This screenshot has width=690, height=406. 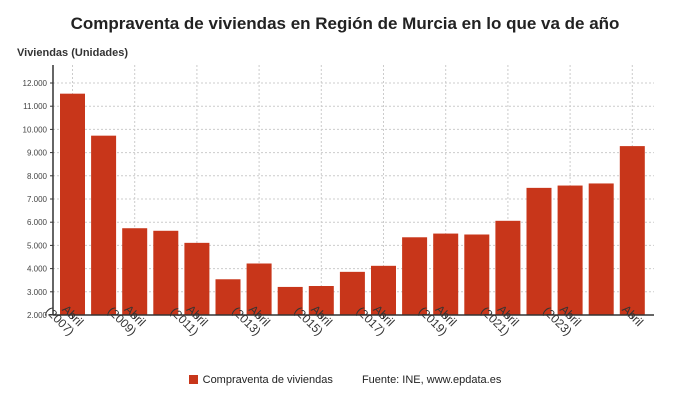 I want to click on y-tick-label: 11.000, so click(x=35, y=106).